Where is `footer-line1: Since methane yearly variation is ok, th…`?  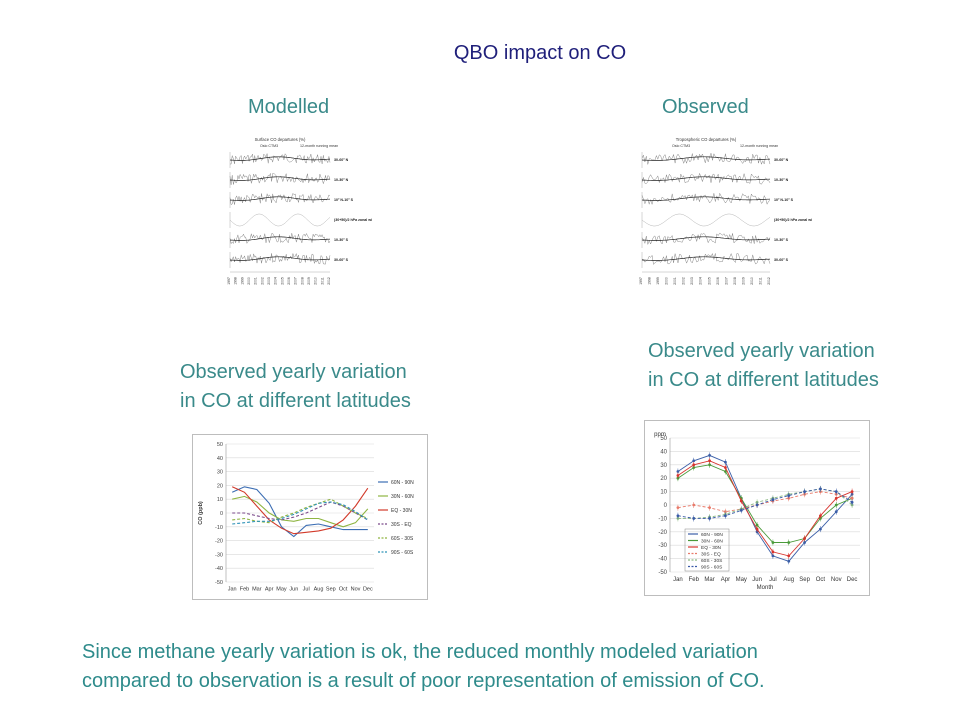
footer-line1: Since methane yearly variation is ok, th… is located at coordinates (420, 652).